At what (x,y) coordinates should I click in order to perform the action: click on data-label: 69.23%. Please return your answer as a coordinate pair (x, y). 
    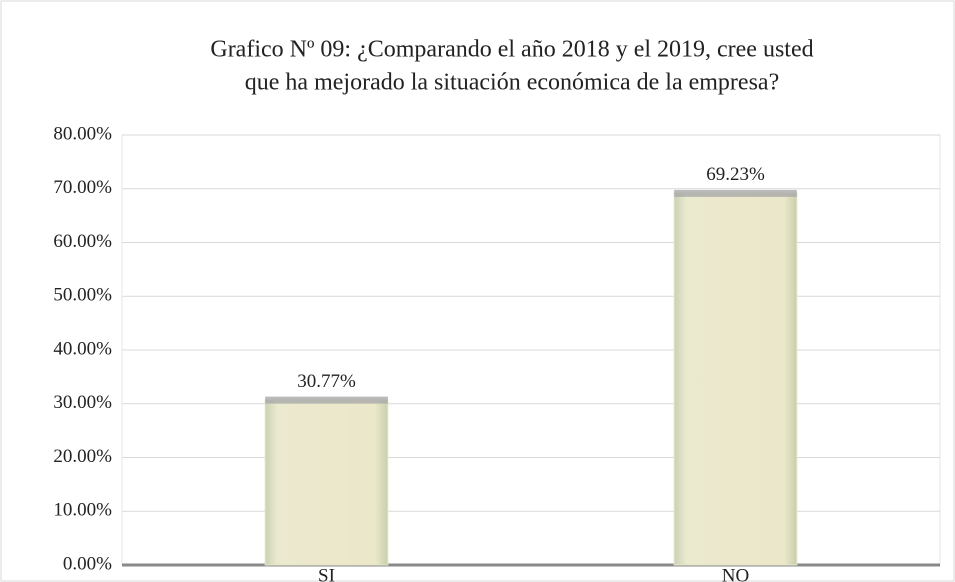
    Looking at the image, I should click on (735, 174).